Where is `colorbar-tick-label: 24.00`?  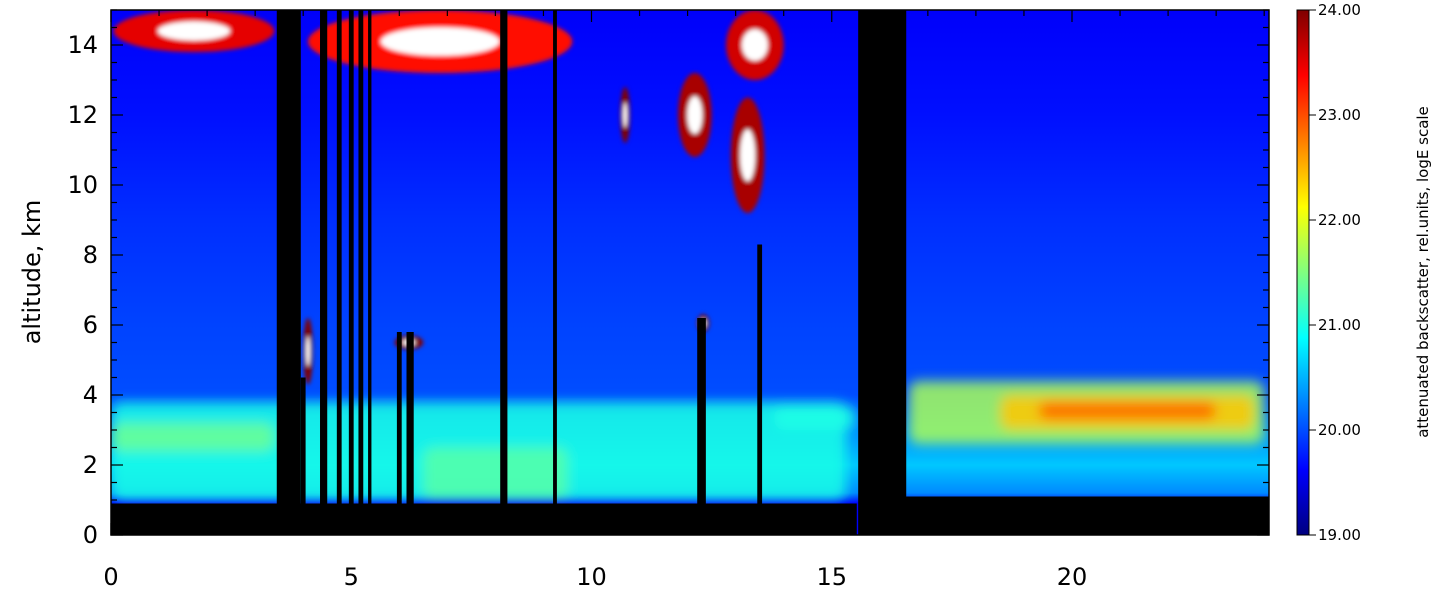
colorbar-tick-label: 24.00 is located at coordinates (1339, 10).